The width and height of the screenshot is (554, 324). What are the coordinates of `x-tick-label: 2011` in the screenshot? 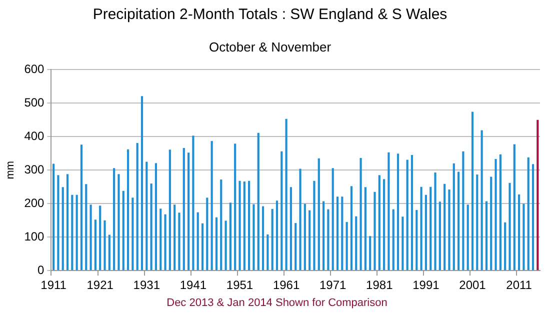 It's located at (519, 285).